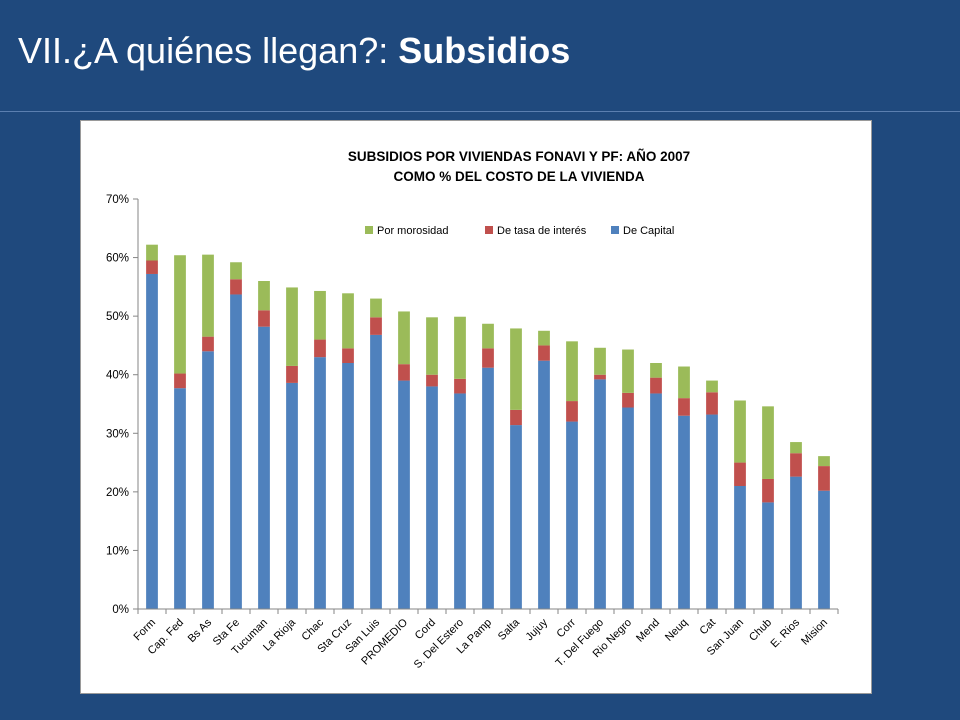 Image resolution: width=960 pixels, height=720 pixels. What do you see at coordinates (120, 610) in the screenshot?
I see `y-tick-label: 0%` at bounding box center [120, 610].